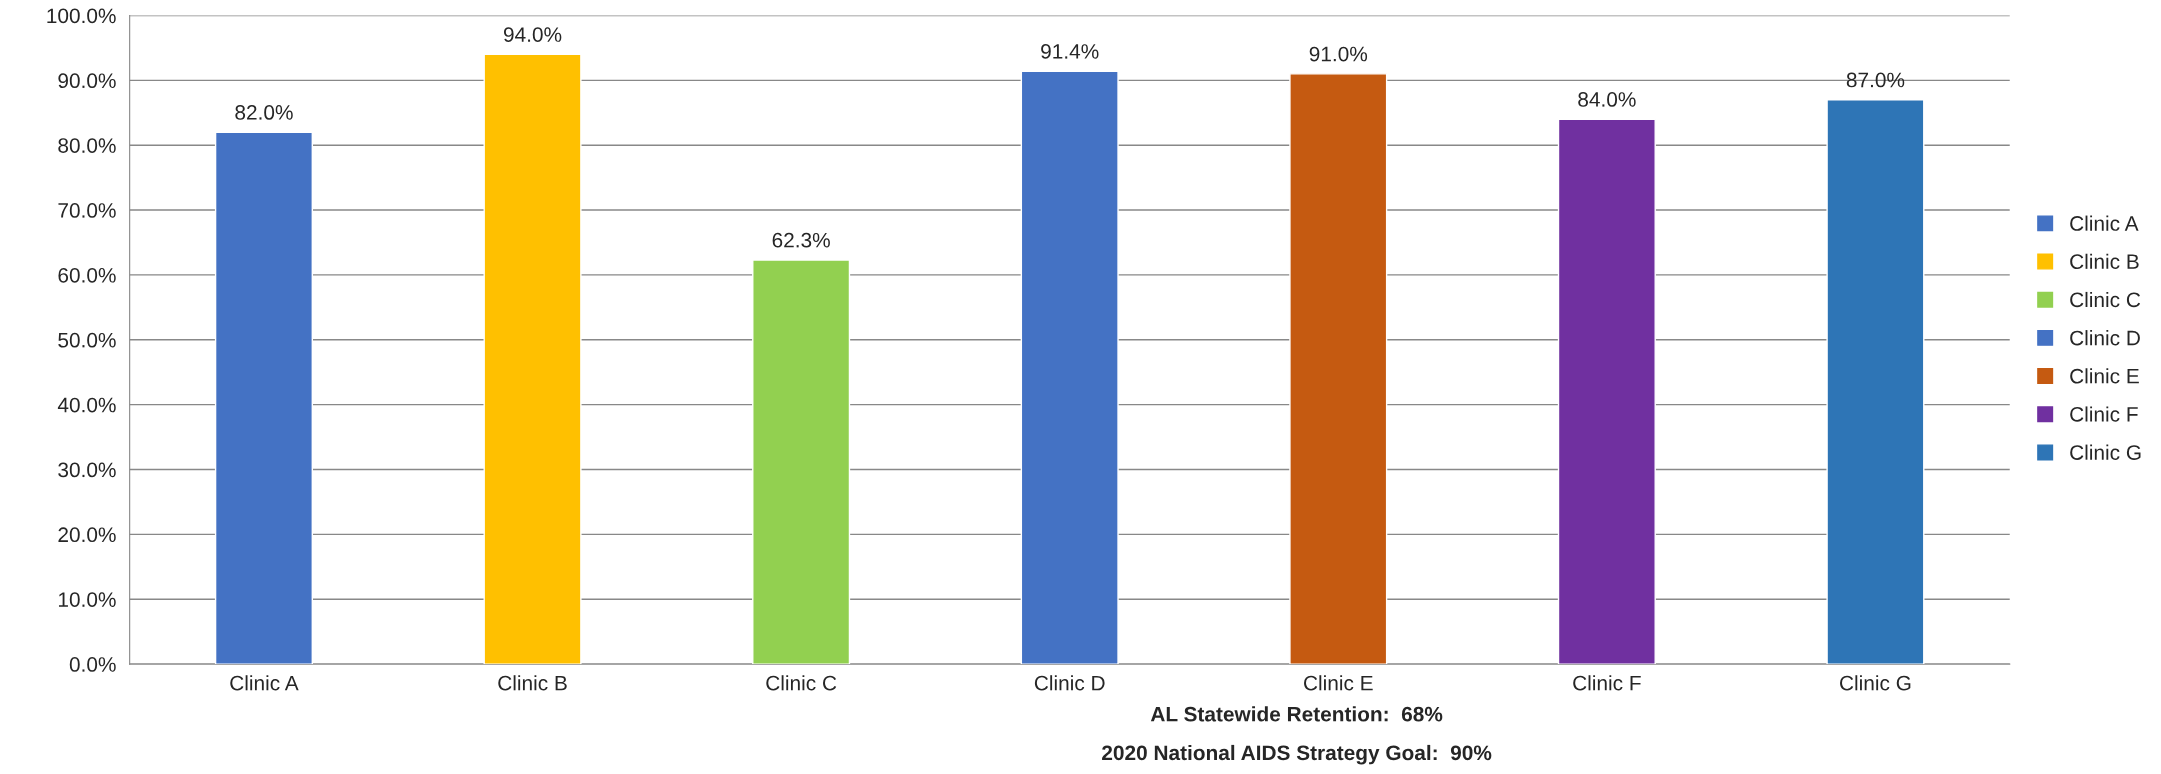 The height and width of the screenshot is (774, 2161). What do you see at coordinates (532, 683) in the screenshot?
I see `x-tick-label: Clinic B` at bounding box center [532, 683].